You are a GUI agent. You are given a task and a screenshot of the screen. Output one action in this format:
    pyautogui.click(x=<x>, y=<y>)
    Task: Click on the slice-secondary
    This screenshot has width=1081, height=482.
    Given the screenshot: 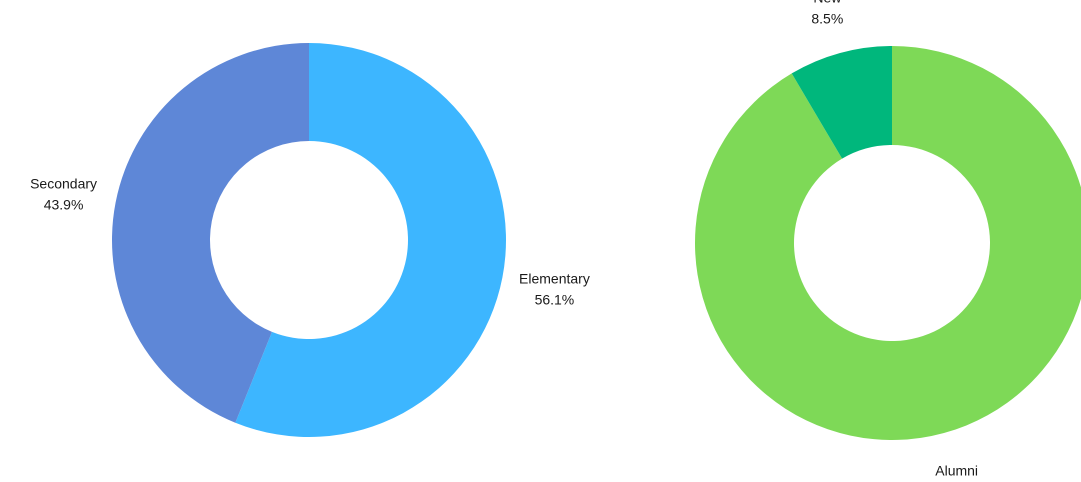 What is the action you would take?
    pyautogui.click(x=210, y=233)
    